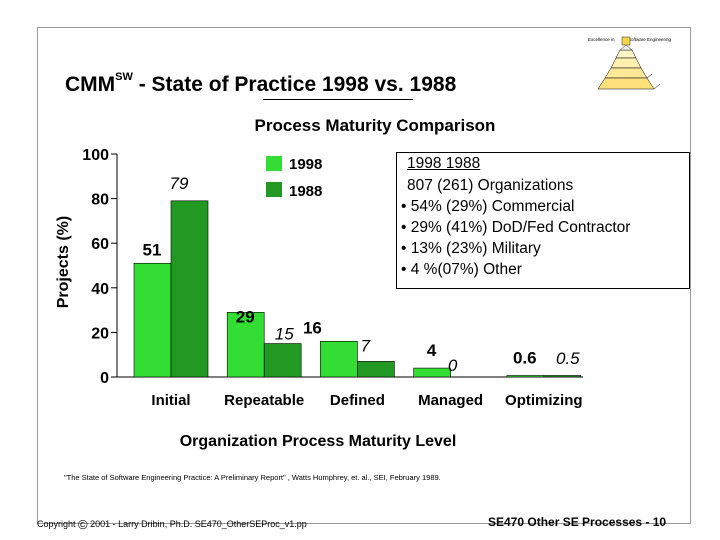 Image resolution: width=720 pixels, height=540 pixels. What do you see at coordinates (152, 320) in the screenshot?
I see `bar-1998-initial` at bounding box center [152, 320].